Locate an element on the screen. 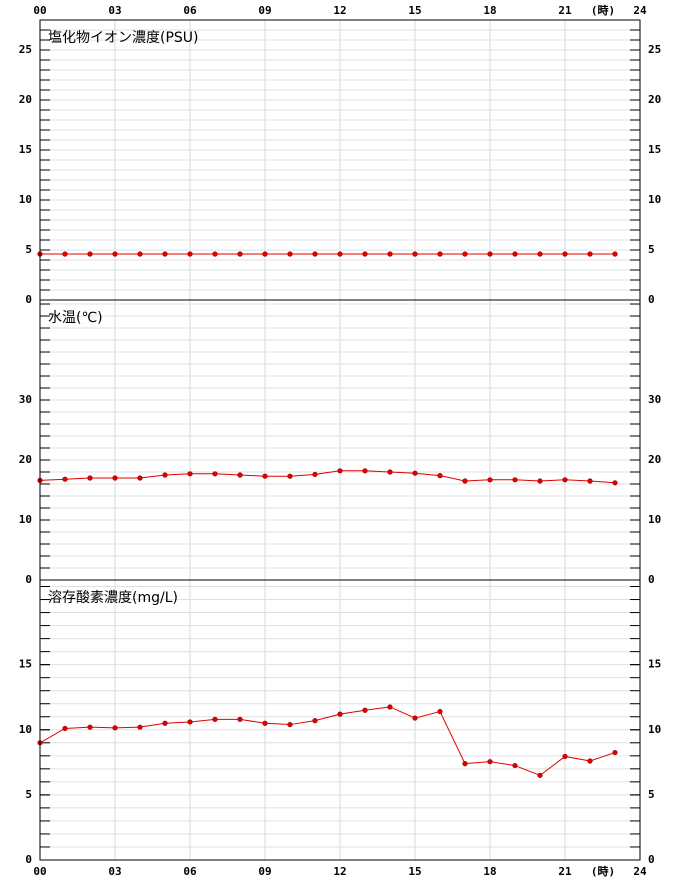  panel-title: 塩化物イオン濃度(PSU) is located at coordinates (123, 38).